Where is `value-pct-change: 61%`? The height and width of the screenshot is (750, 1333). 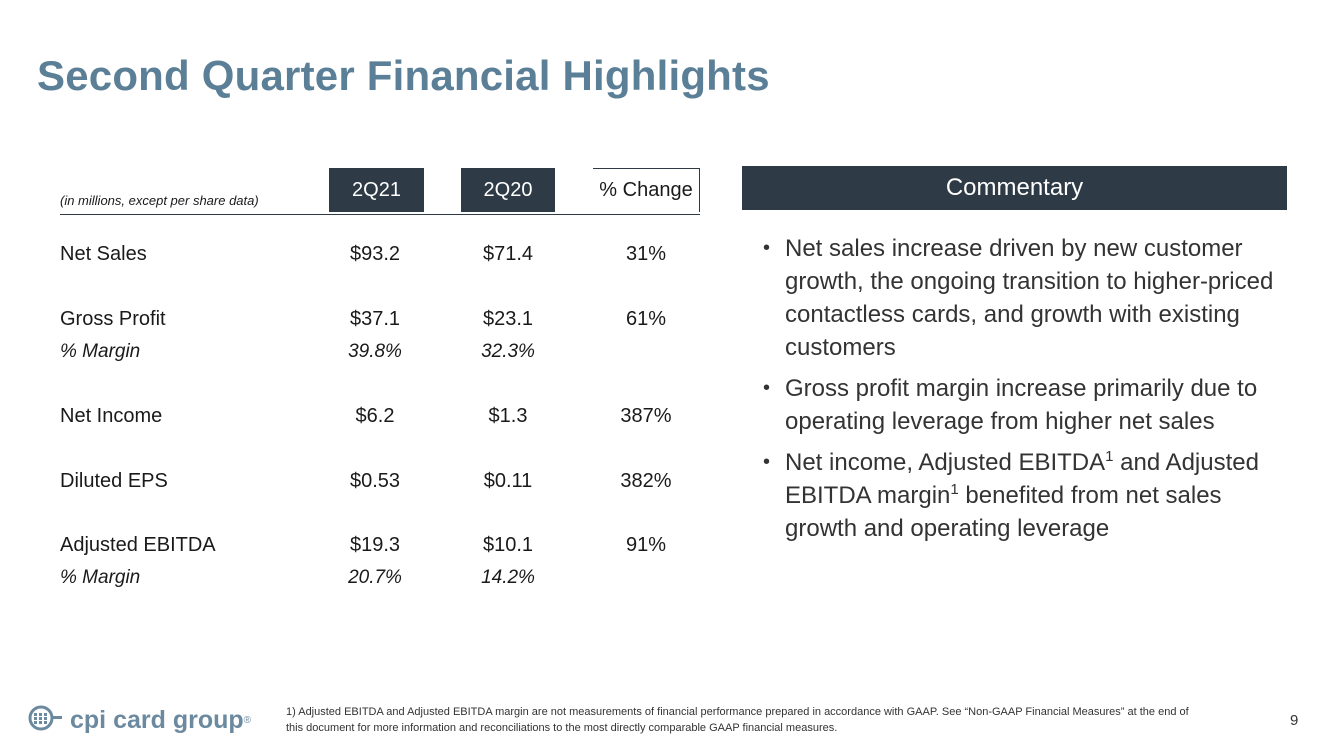 value-pct-change: 61% is located at coordinates (646, 319).